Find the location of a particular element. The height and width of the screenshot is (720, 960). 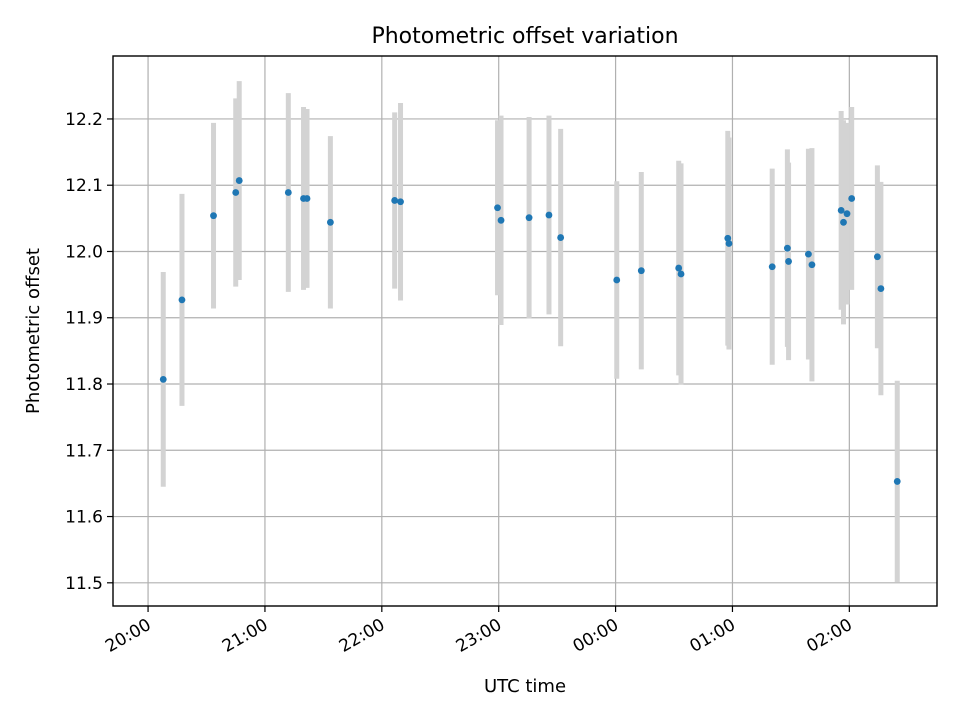

y-tick-label: 11.9 is located at coordinates (84, 319).